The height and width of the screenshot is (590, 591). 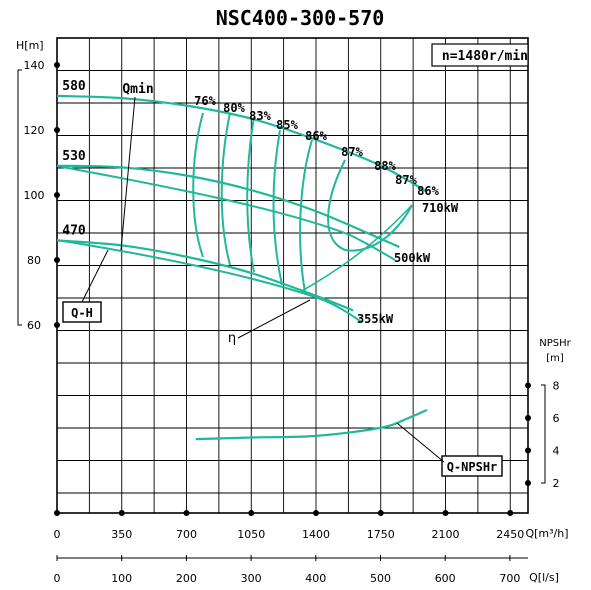 What do you see at coordinates (556, 451) in the screenshot?
I see `npsh-tick-label: 4` at bounding box center [556, 451].